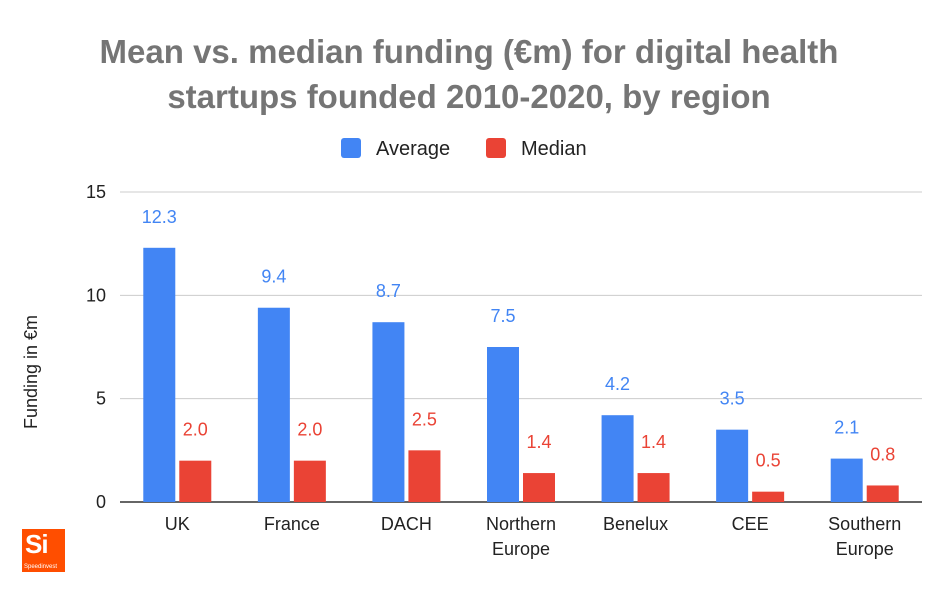 This screenshot has height=592, width=938. Describe the element at coordinates (292, 524) in the screenshot. I see `x-category-label-1: France` at that location.